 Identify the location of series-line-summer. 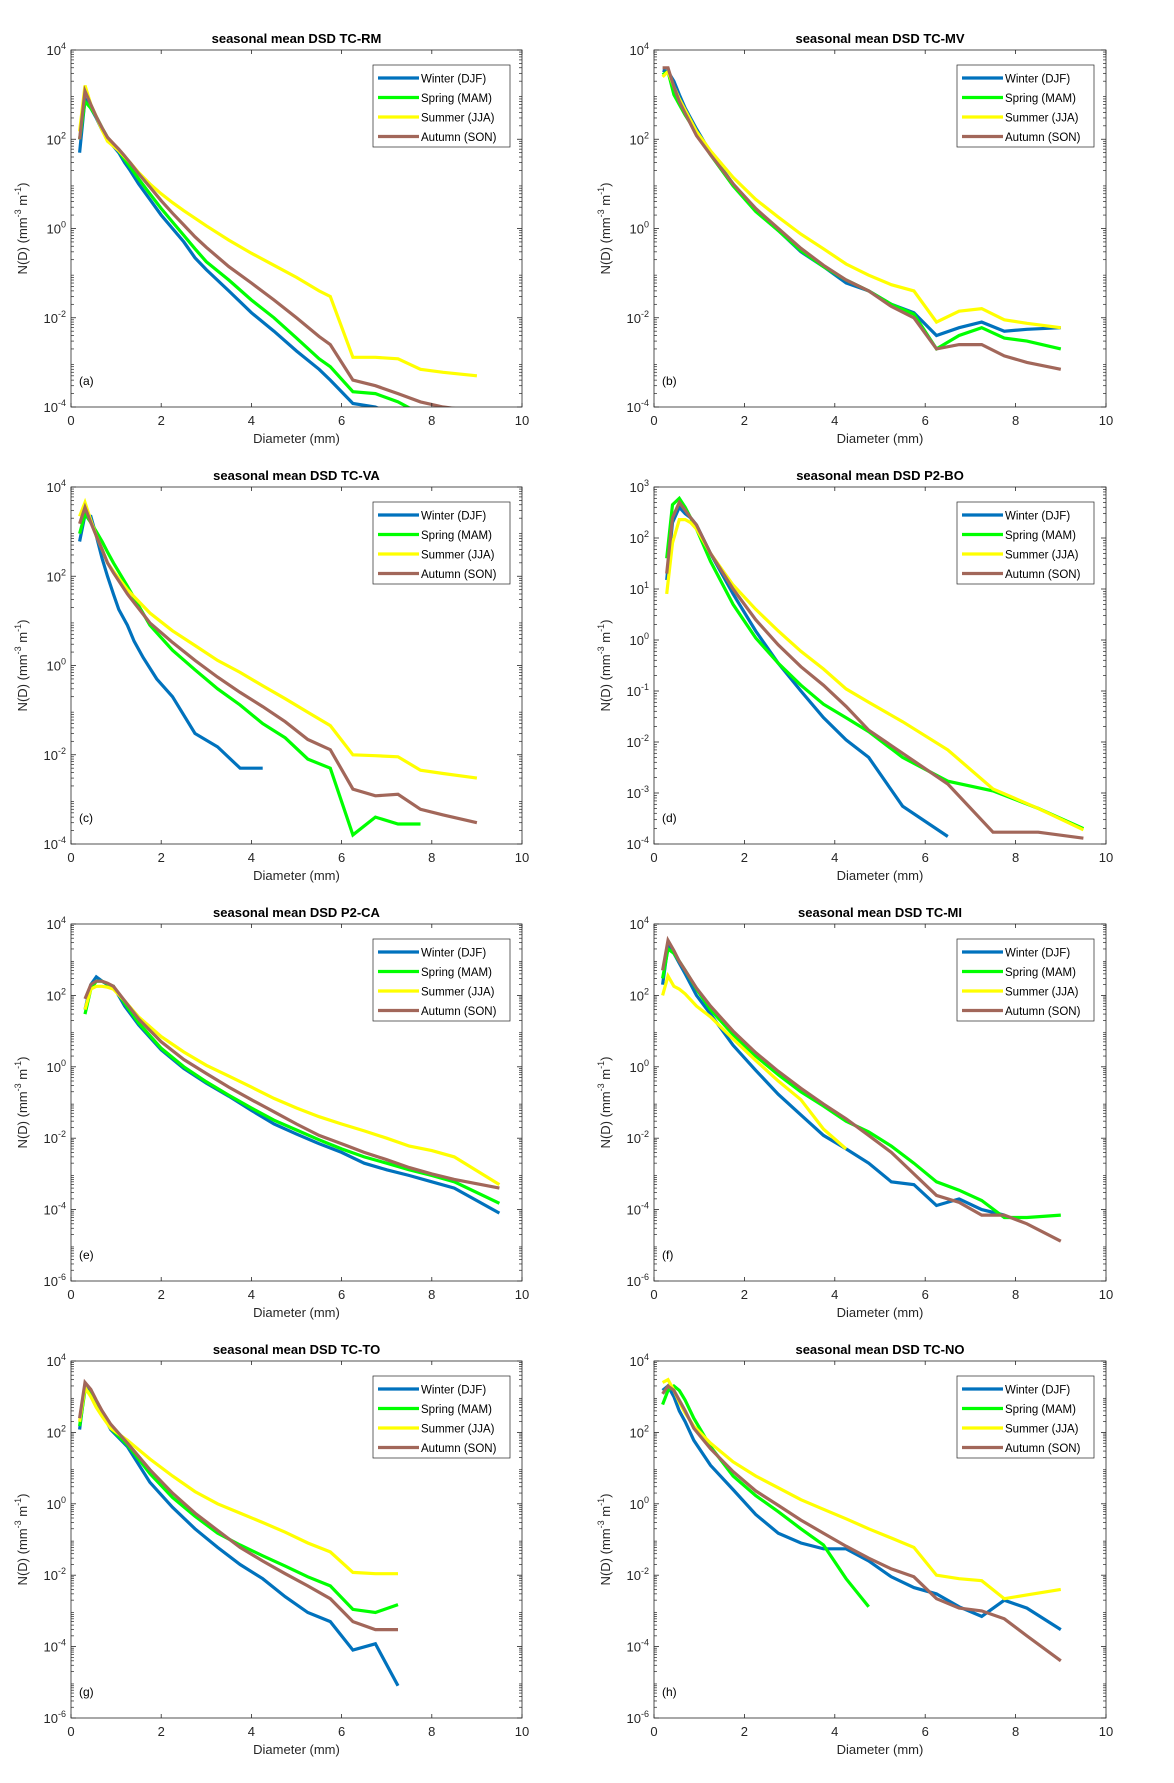
(238, 1479).